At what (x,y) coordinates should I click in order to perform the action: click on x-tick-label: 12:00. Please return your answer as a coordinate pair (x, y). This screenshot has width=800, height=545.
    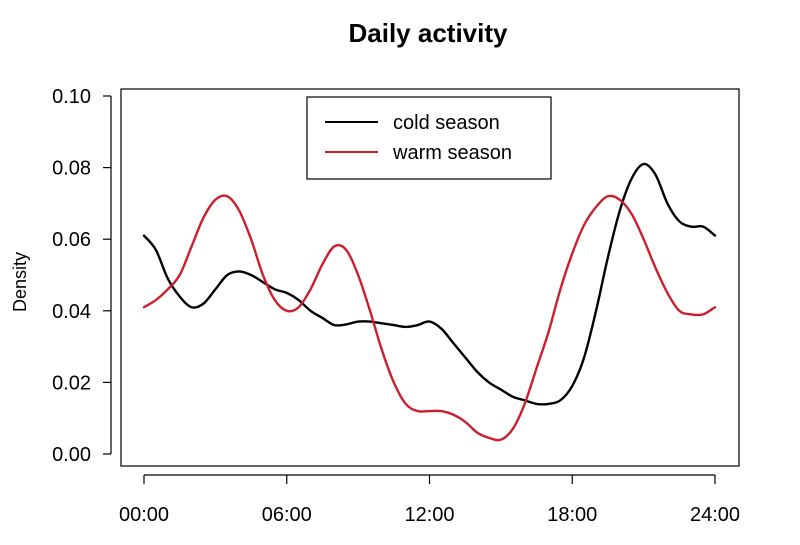
    Looking at the image, I should click on (429, 515).